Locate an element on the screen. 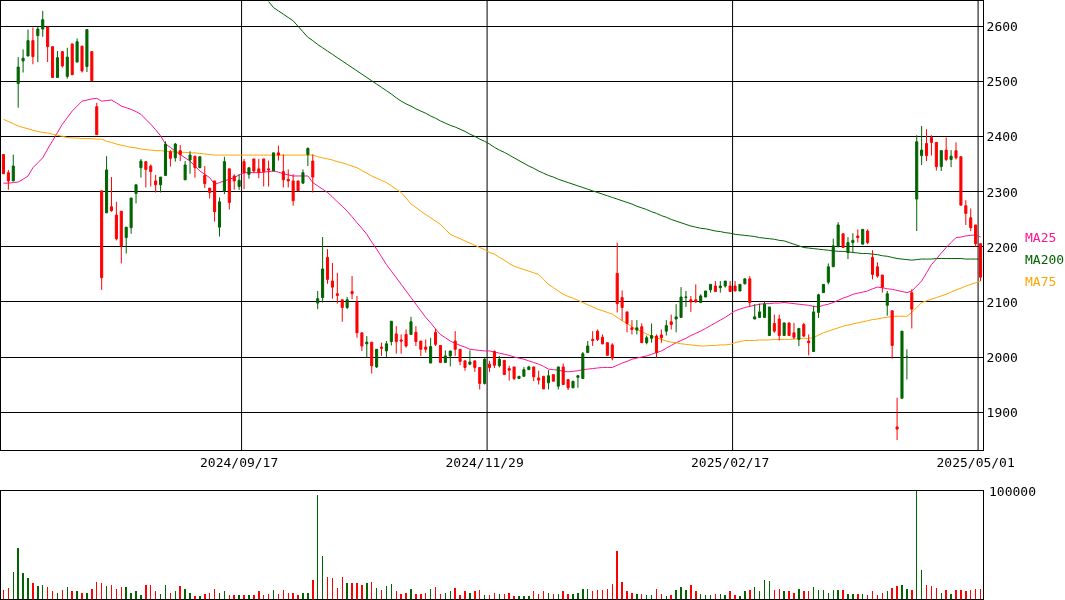 This screenshot has height=600, width=1065. x-tick-label: 2025/05/01 is located at coordinates (975, 462).